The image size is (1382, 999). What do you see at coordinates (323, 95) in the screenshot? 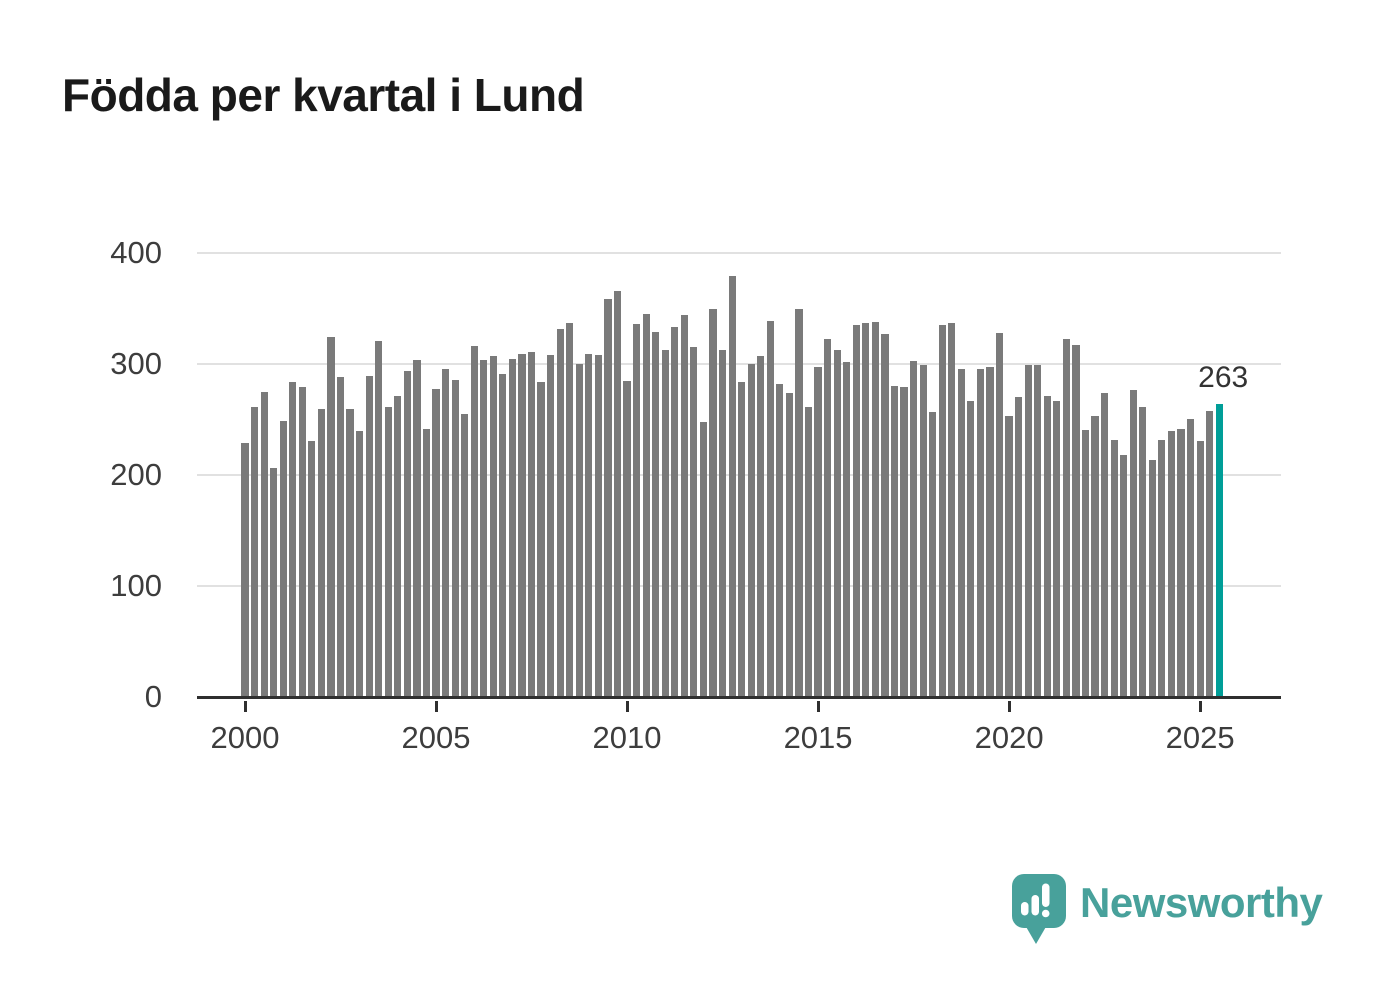
I see `page-title: Födda per kvartal i Lund` at bounding box center [323, 95].